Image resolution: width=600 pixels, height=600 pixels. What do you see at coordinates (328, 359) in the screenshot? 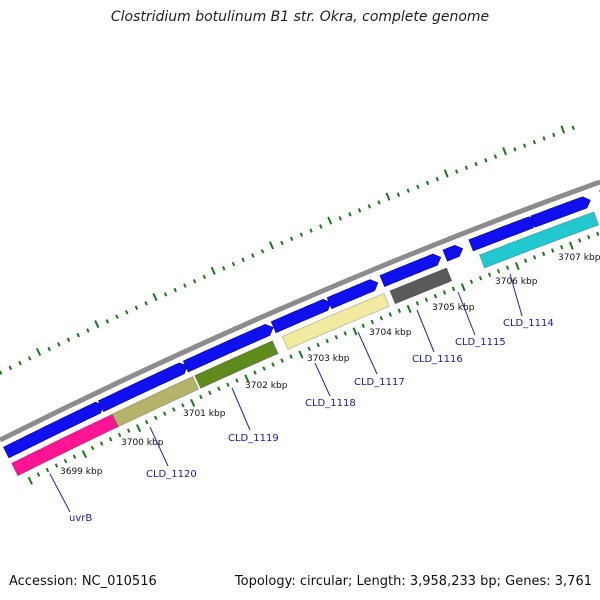
I see `kbp-label: 3703 kbp` at bounding box center [328, 359].